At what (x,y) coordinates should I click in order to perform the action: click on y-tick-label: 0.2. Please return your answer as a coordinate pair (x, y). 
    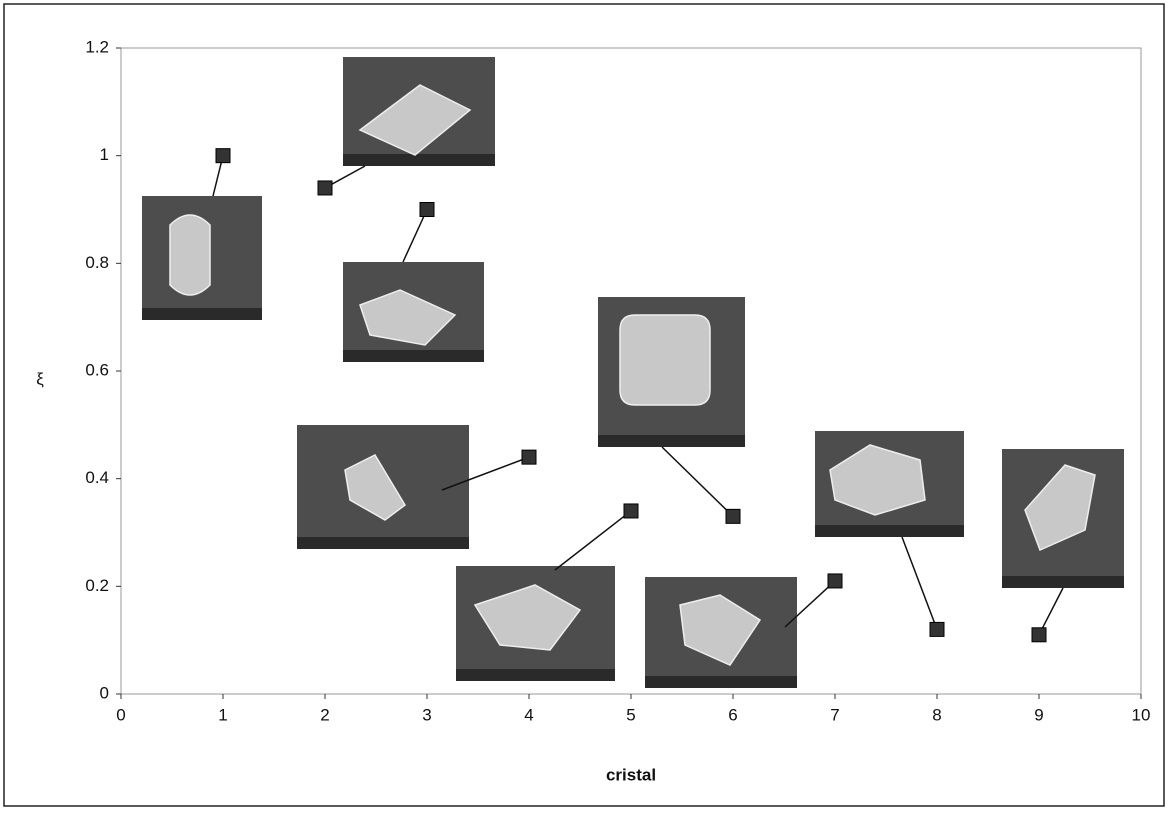
    Looking at the image, I should click on (97, 585).